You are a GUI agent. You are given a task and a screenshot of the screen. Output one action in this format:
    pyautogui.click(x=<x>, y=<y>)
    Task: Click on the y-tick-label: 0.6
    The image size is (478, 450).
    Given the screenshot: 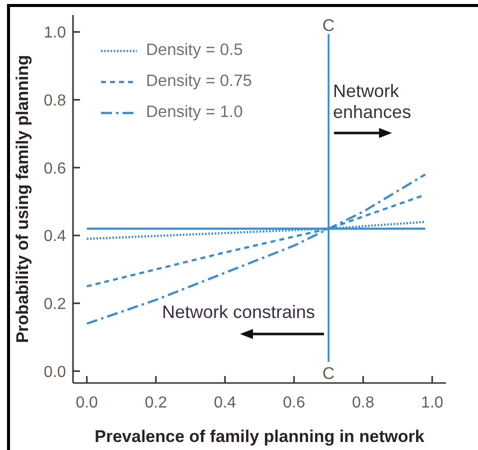 What is the action you would take?
    pyautogui.click(x=55, y=169)
    